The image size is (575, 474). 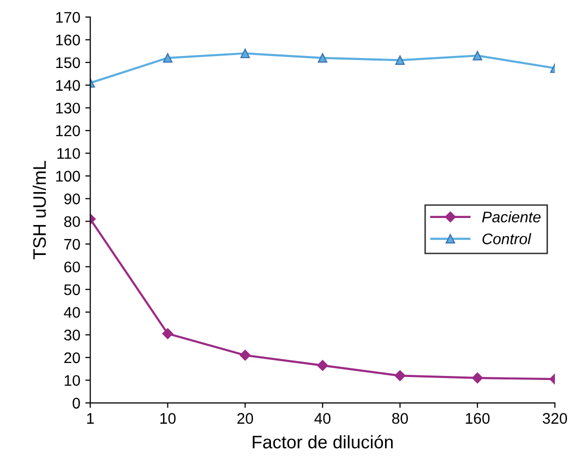 What do you see at coordinates (68, 17) in the screenshot?
I see `y-tick-label: 170` at bounding box center [68, 17].